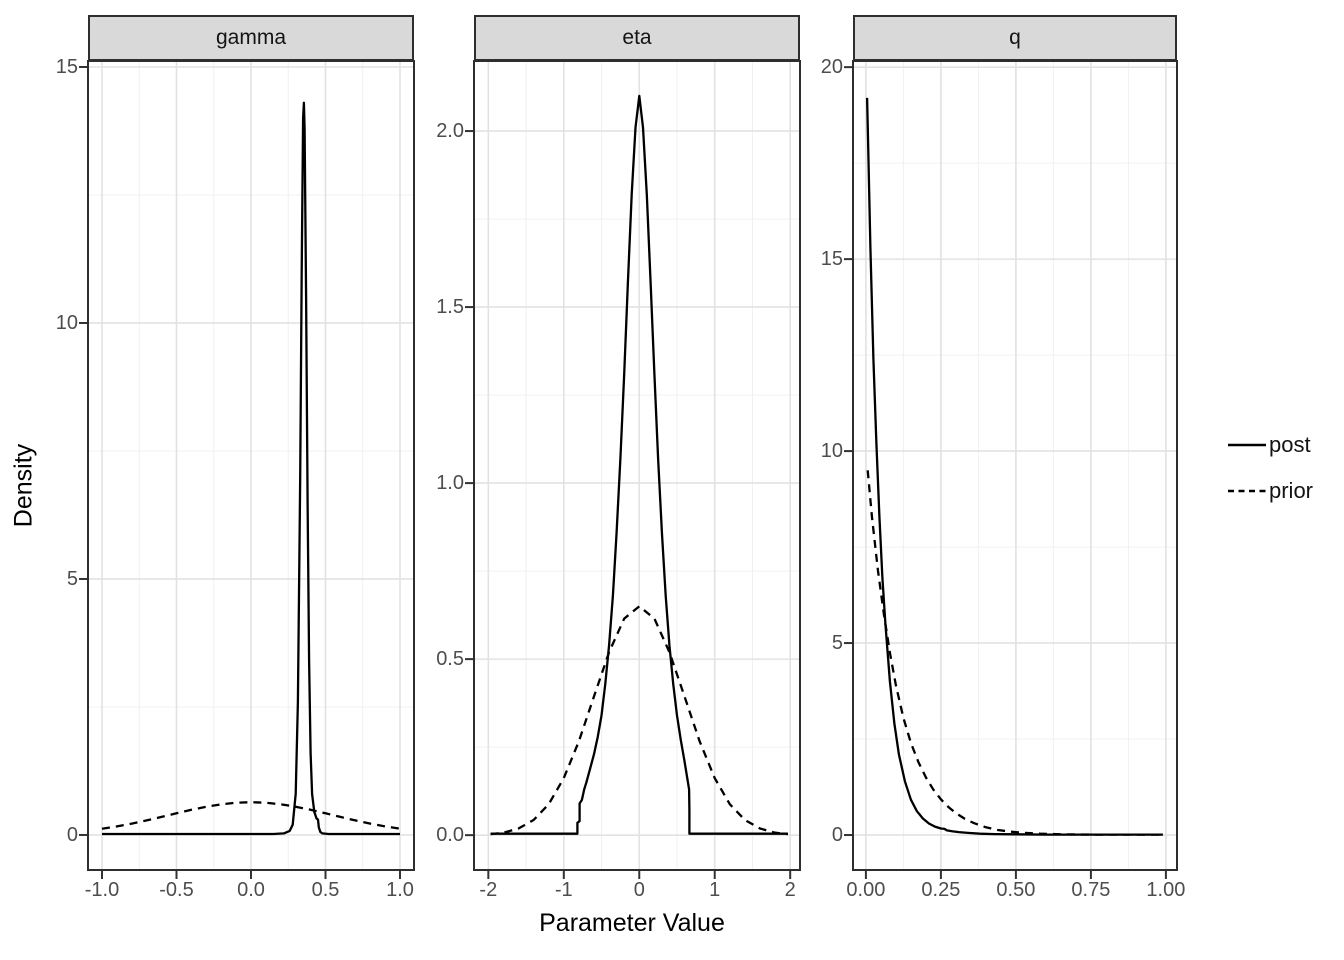  What do you see at coordinates (488, 890) in the screenshot?
I see `x-tick-label: -2` at bounding box center [488, 890].